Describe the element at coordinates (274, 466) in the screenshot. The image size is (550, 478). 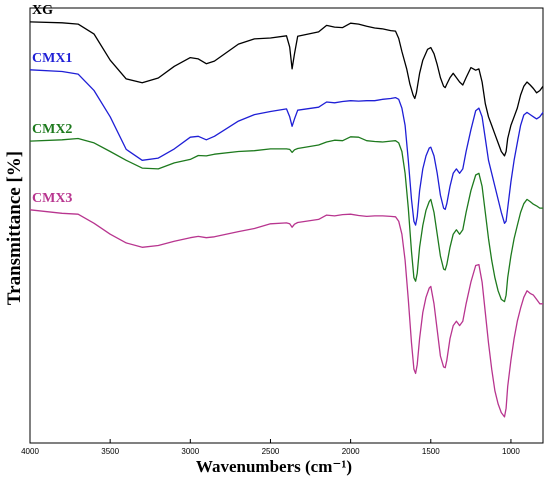
I see `x-axis-title: Wavenumbers (cm⁻¹)` at that location.